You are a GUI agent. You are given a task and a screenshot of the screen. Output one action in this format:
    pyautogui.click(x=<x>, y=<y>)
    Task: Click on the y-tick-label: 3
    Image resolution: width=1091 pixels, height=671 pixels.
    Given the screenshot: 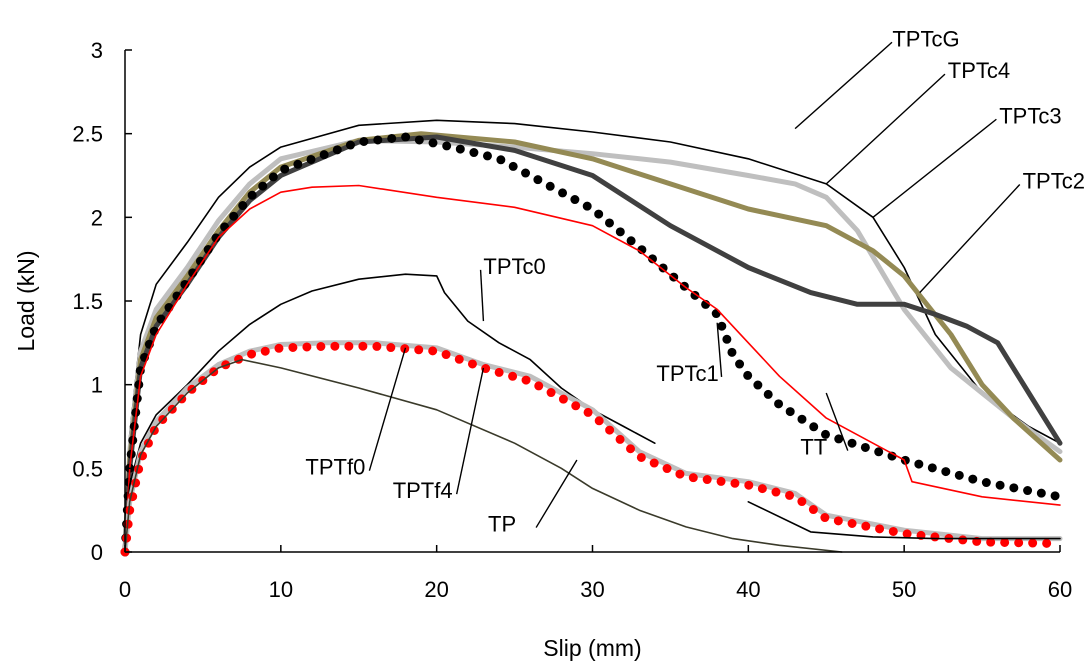 What is the action you would take?
    pyautogui.click(x=97, y=50)
    